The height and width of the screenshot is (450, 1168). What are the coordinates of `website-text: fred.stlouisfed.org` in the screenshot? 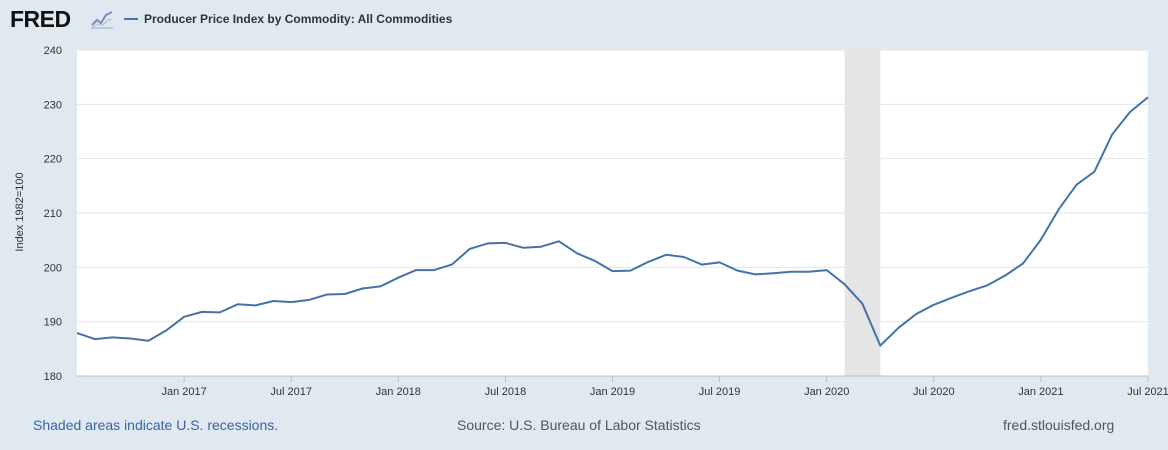 It's located at (1059, 425).